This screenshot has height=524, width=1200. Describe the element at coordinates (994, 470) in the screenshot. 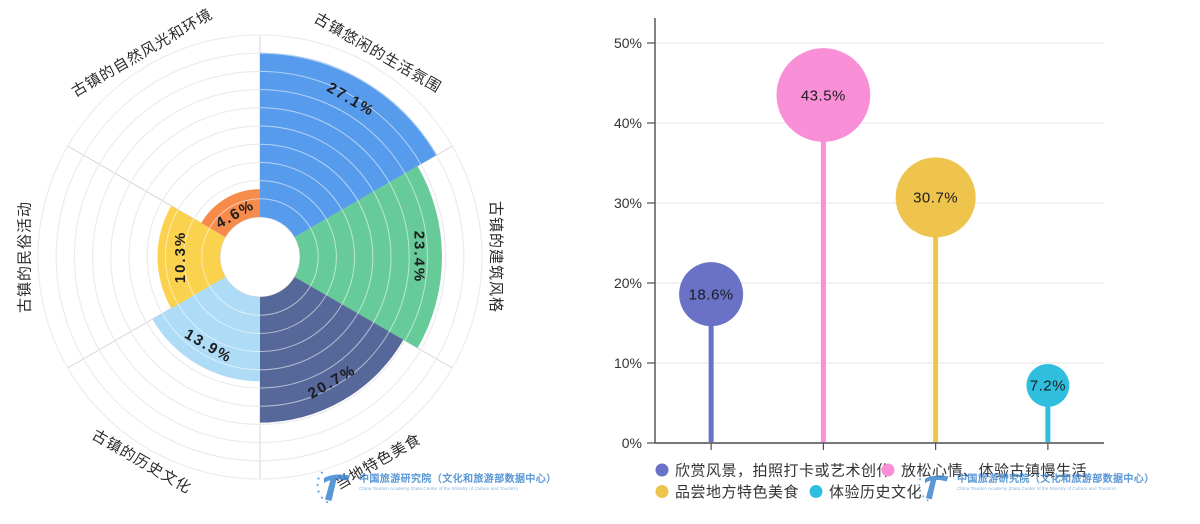

I see `legend-label: 放松心情、体验古镇慢生活` at that location.